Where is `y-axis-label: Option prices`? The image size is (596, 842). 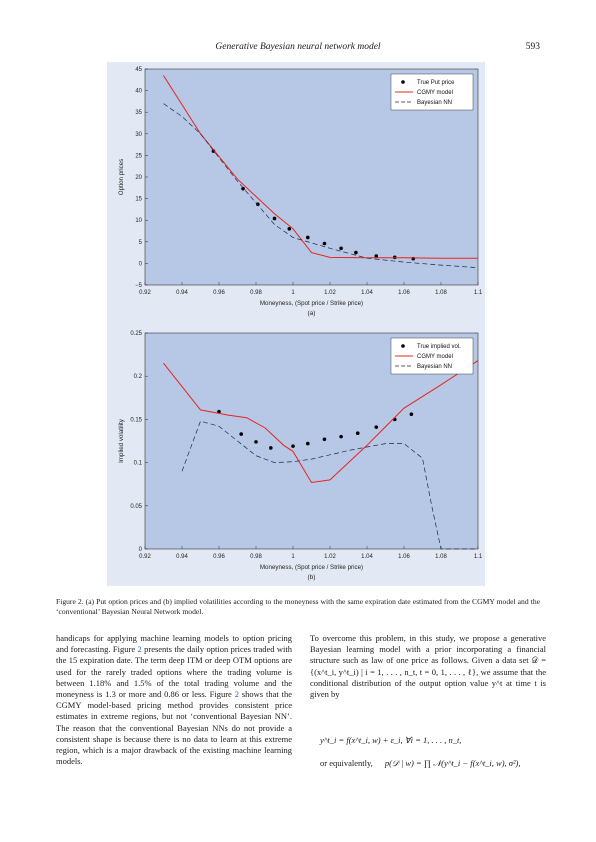
y-axis-label: Option prices is located at coordinates (121, 177).